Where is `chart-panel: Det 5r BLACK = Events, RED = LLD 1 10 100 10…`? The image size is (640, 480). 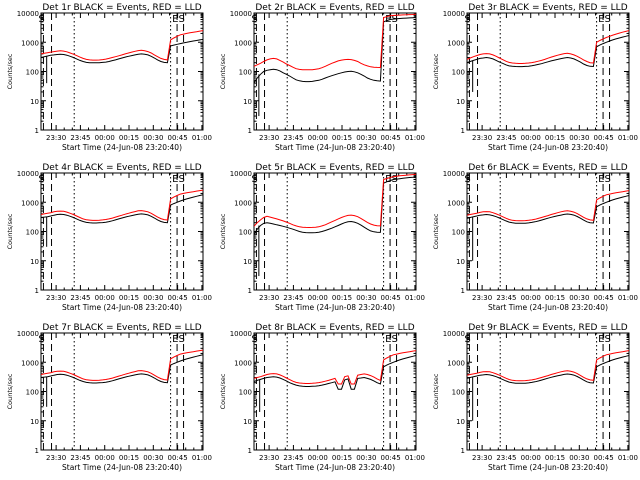
chart-panel: Det 5r BLACK = Events, RED = LLD 1 10 100 10… is located at coordinates (322, 237).